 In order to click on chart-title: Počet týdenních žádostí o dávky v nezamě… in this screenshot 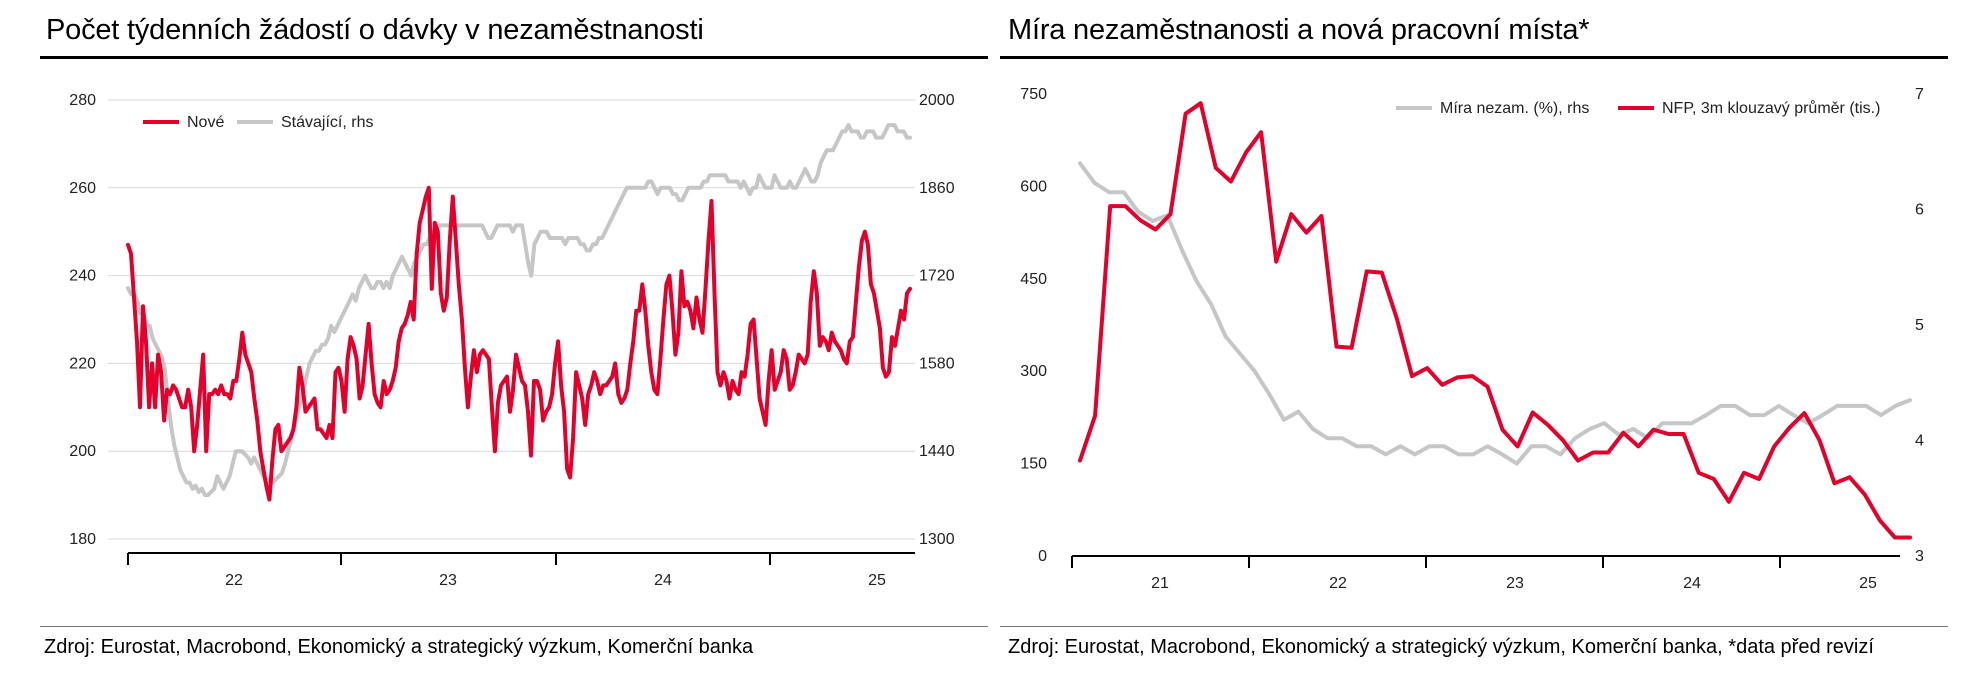, I will do `click(375, 30)`.